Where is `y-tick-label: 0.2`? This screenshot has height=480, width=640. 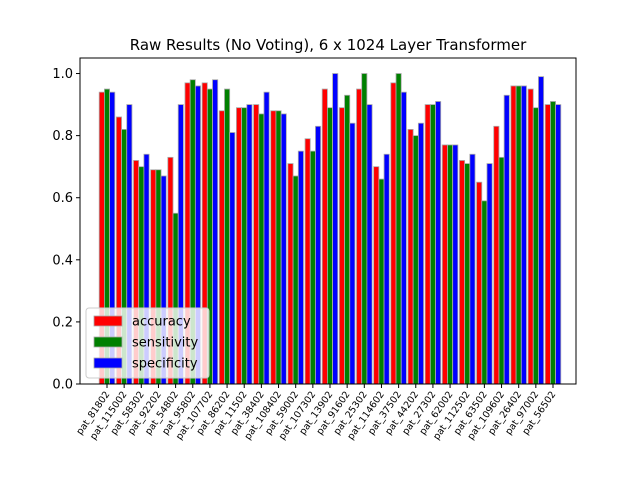
y-tick-label: 0.2 is located at coordinates (62, 322).